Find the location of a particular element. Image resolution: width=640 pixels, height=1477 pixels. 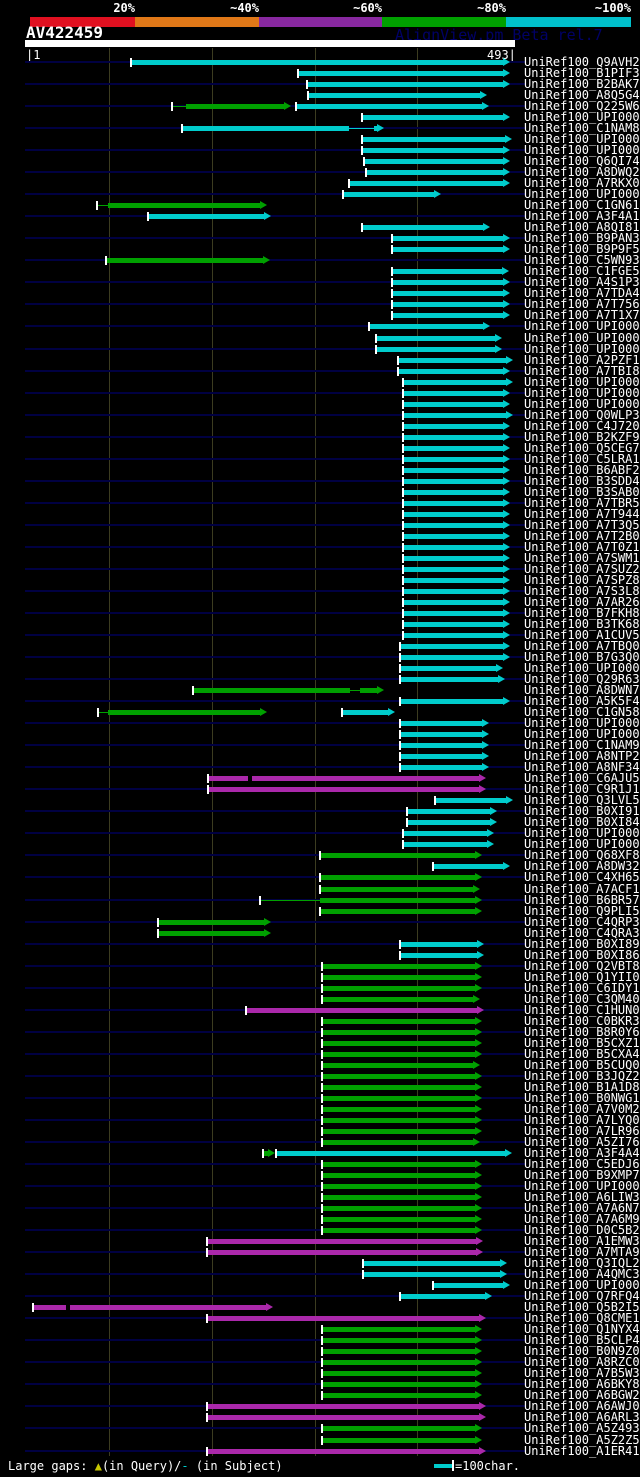

hit-label: UniRef100_C1NAM9 is located at coordinates (582, 745).